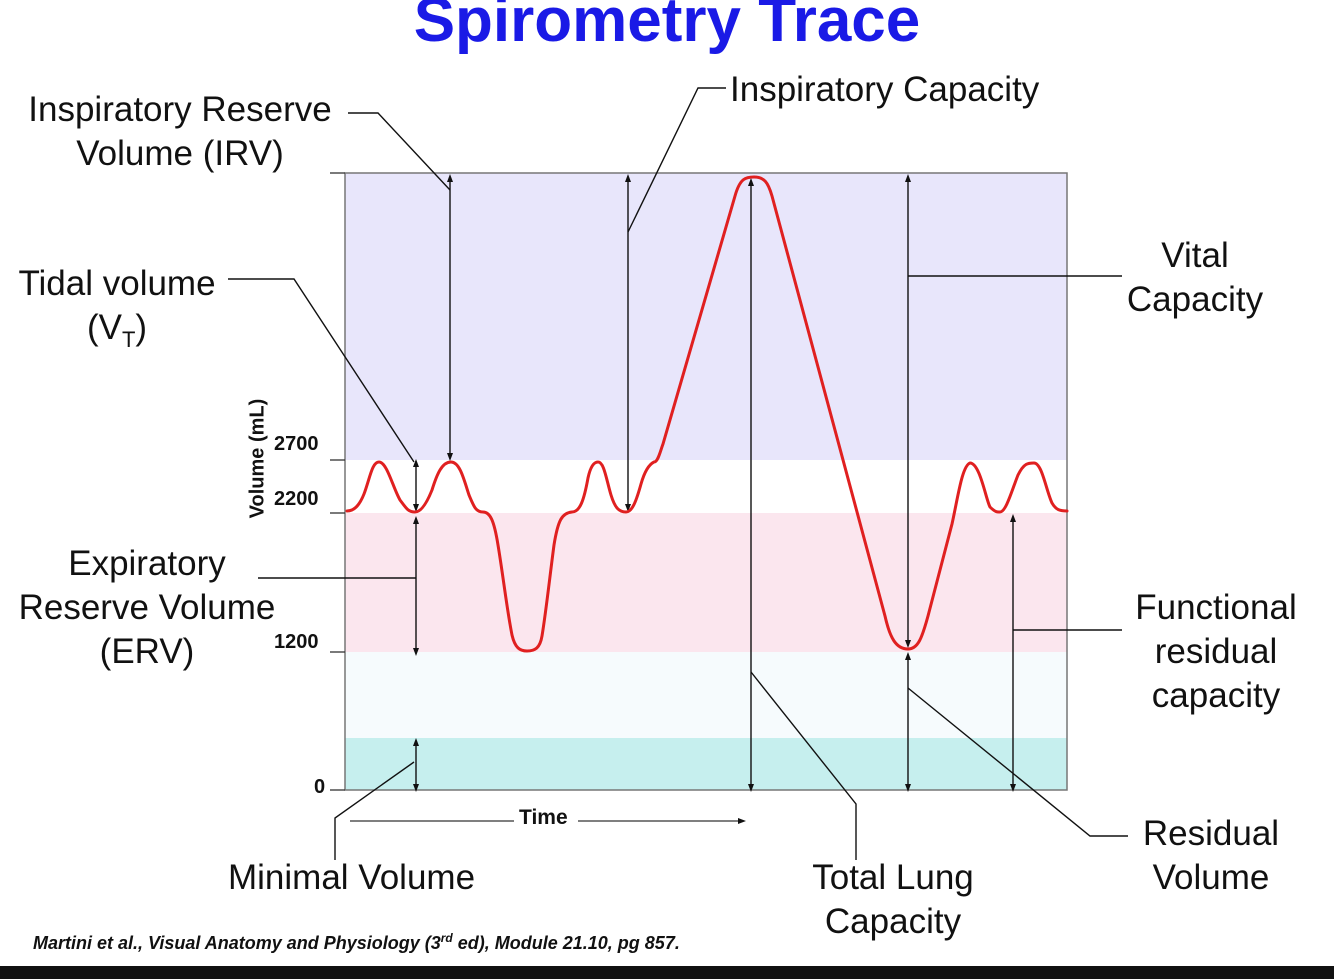 This screenshot has height=979, width=1334. Describe the element at coordinates (706, 582) in the screenshot. I see `erv-band` at that location.